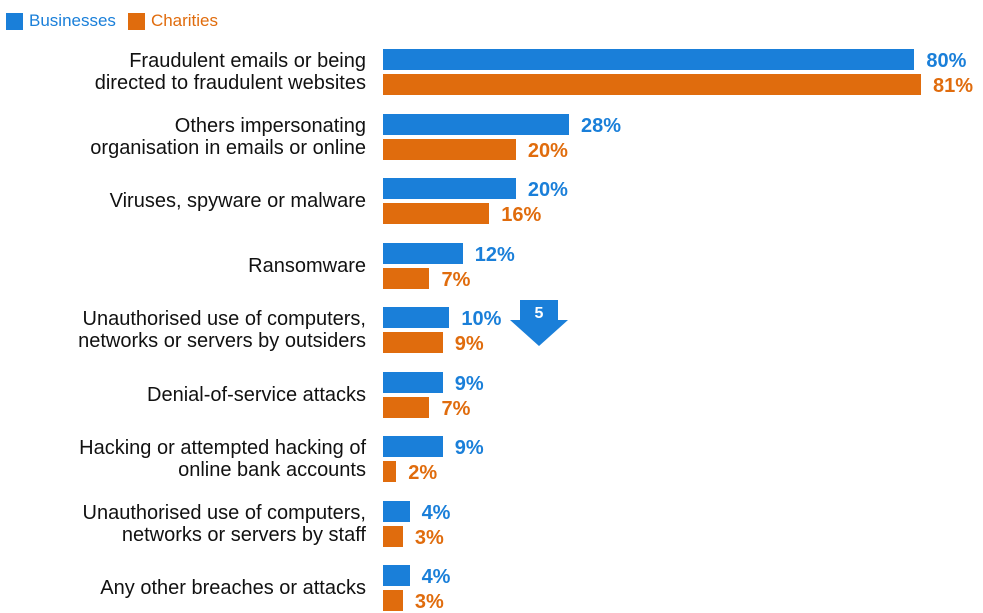 The width and height of the screenshot is (983, 613). Describe the element at coordinates (256, 394) in the screenshot. I see `category-label: Denial-of-service attacks` at that location.